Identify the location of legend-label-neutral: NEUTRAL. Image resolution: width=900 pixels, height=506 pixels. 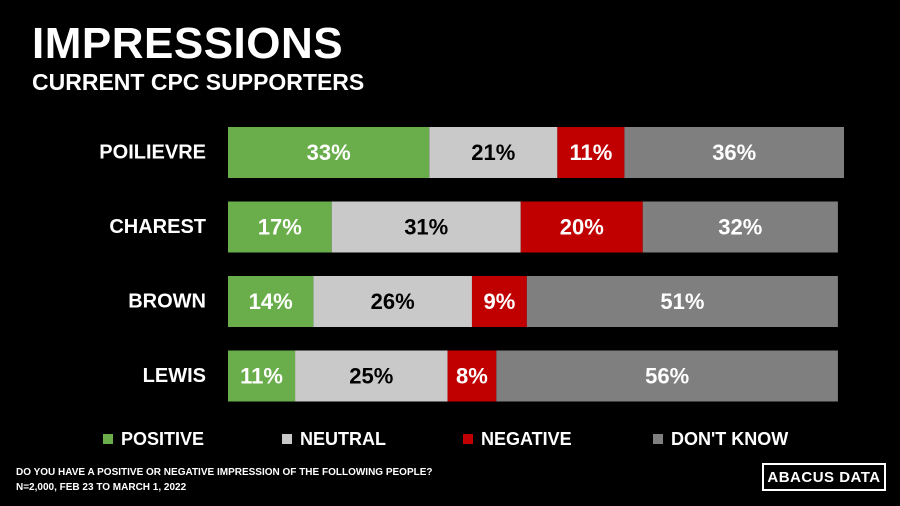
(343, 438).